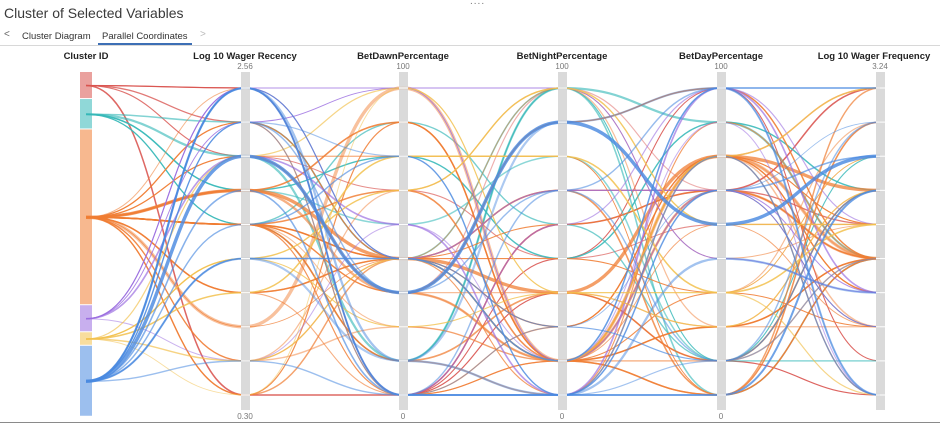 The image size is (940, 424). I want to click on axis-3-max-label: 100, so click(562, 66).